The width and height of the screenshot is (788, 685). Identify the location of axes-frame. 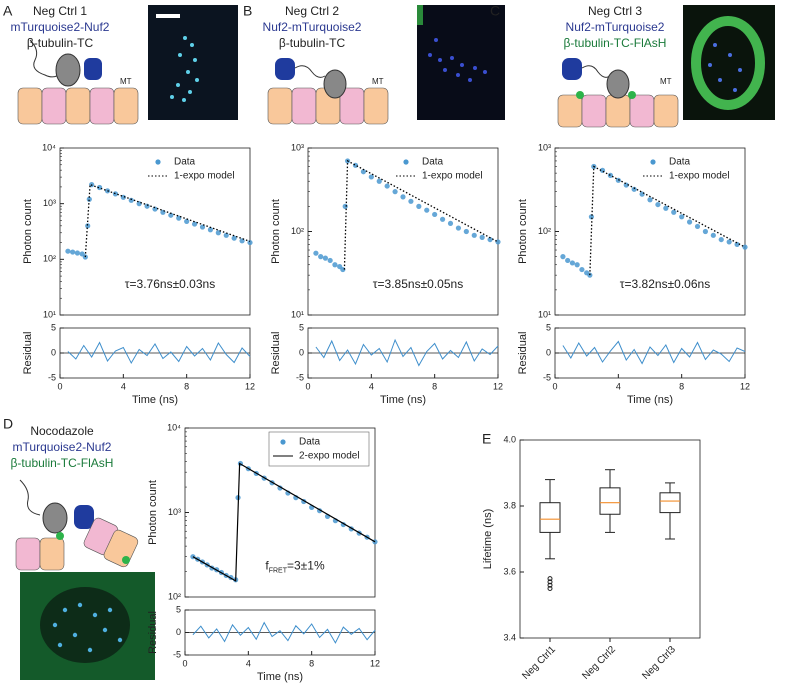
(155, 231).